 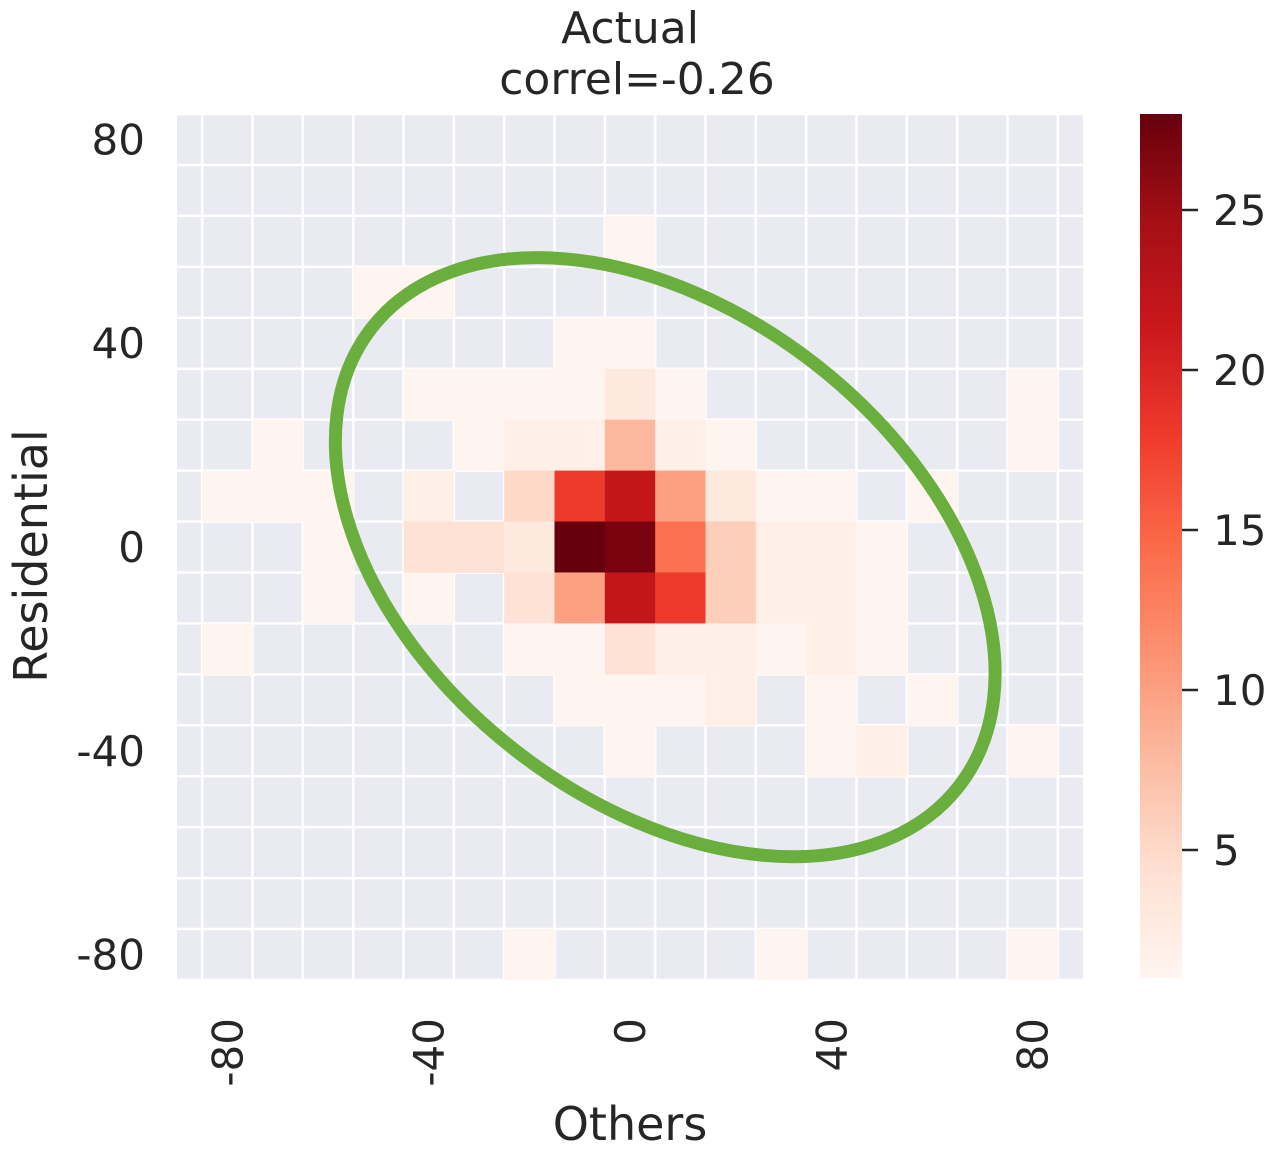 What do you see at coordinates (31, 555) in the screenshot?
I see `y-axis-label: Residential` at bounding box center [31, 555].